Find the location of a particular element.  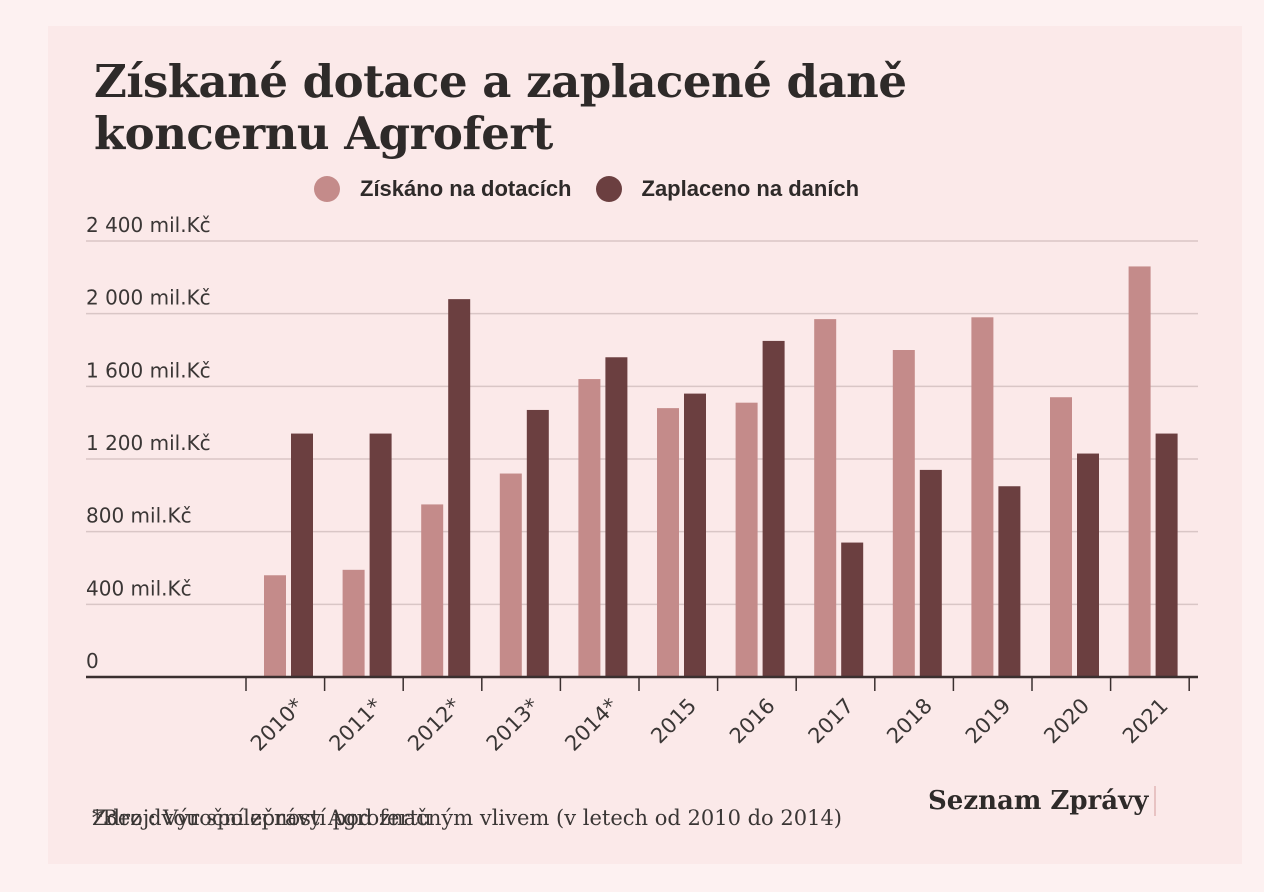

x-tick-label: 2012* is located at coordinates (434, 725).